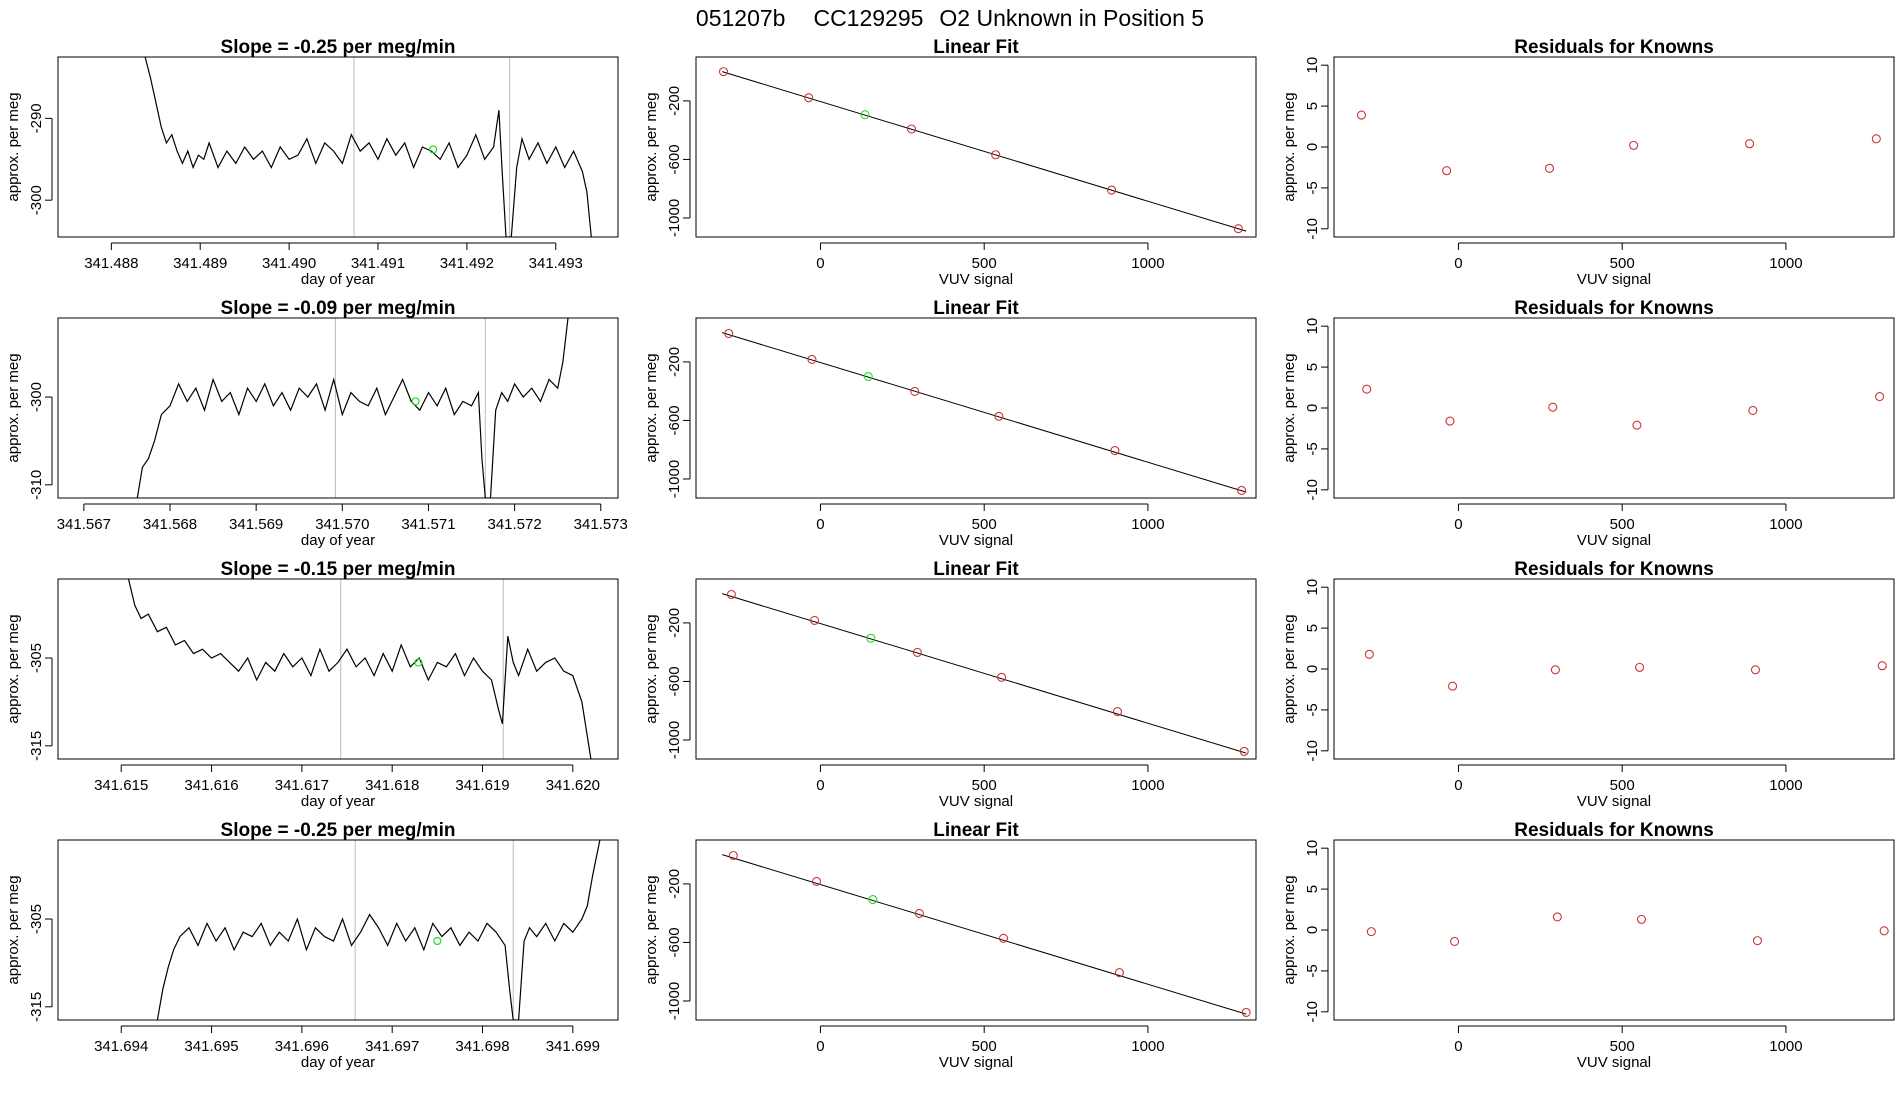 The width and height of the screenshot is (1900, 1100). I want to click on panel-title: Slope = -0.09 per meg/min, so click(338, 308).